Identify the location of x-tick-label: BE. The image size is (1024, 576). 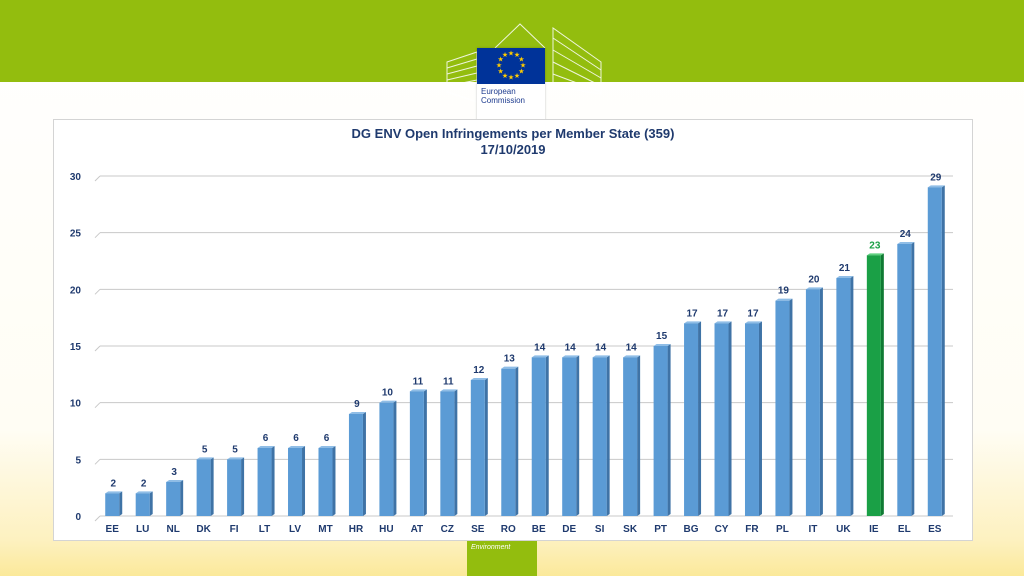
(539, 529).